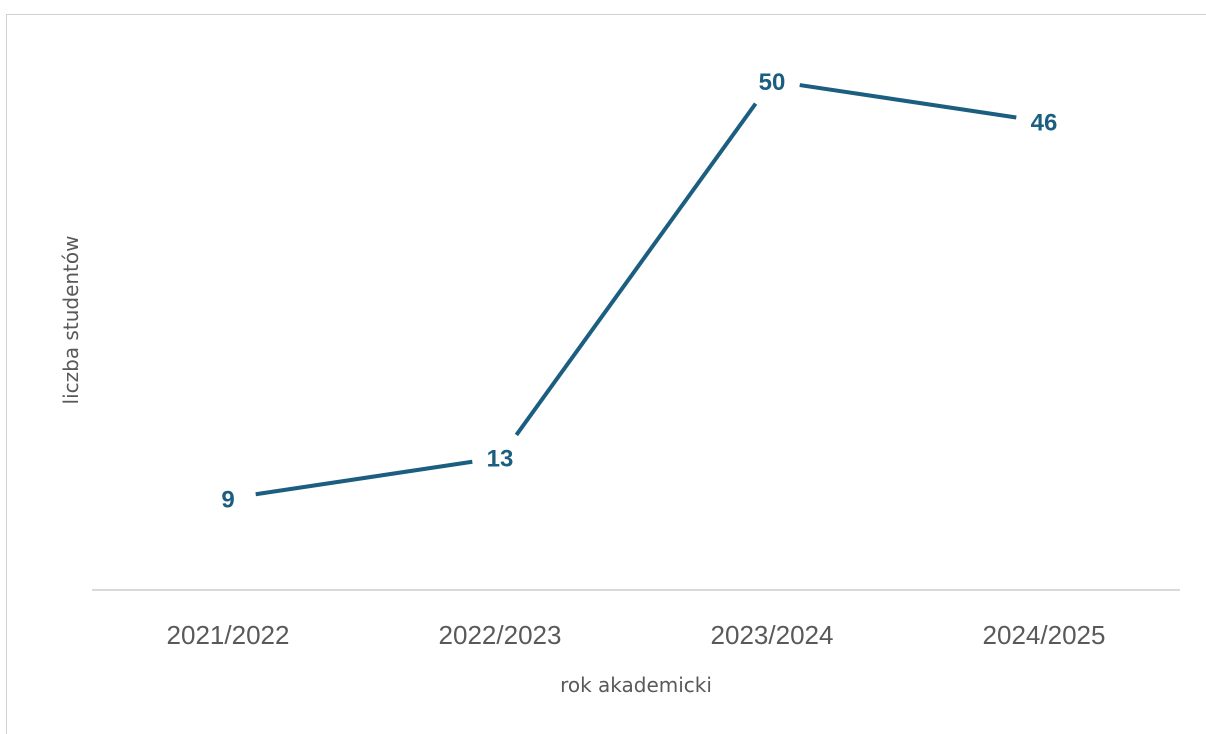 This screenshot has width=1206, height=734. Describe the element at coordinates (636, 685) in the screenshot. I see `x-axis-title: rok akademicki` at that location.